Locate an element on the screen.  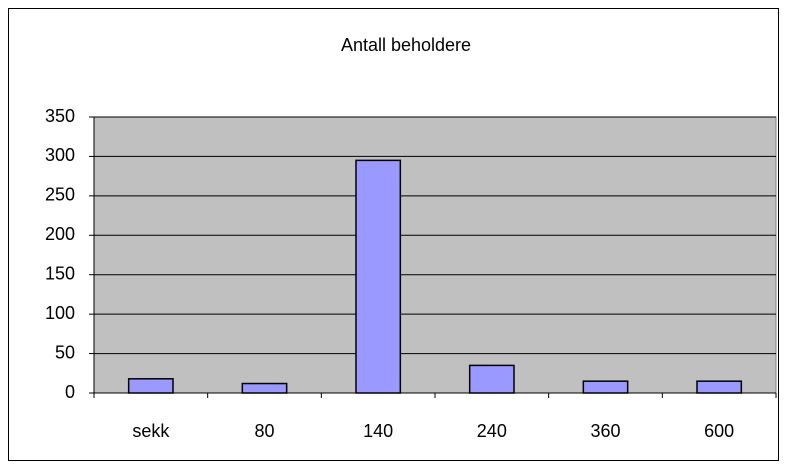
y-tick-label: 100 is located at coordinates (60, 313).